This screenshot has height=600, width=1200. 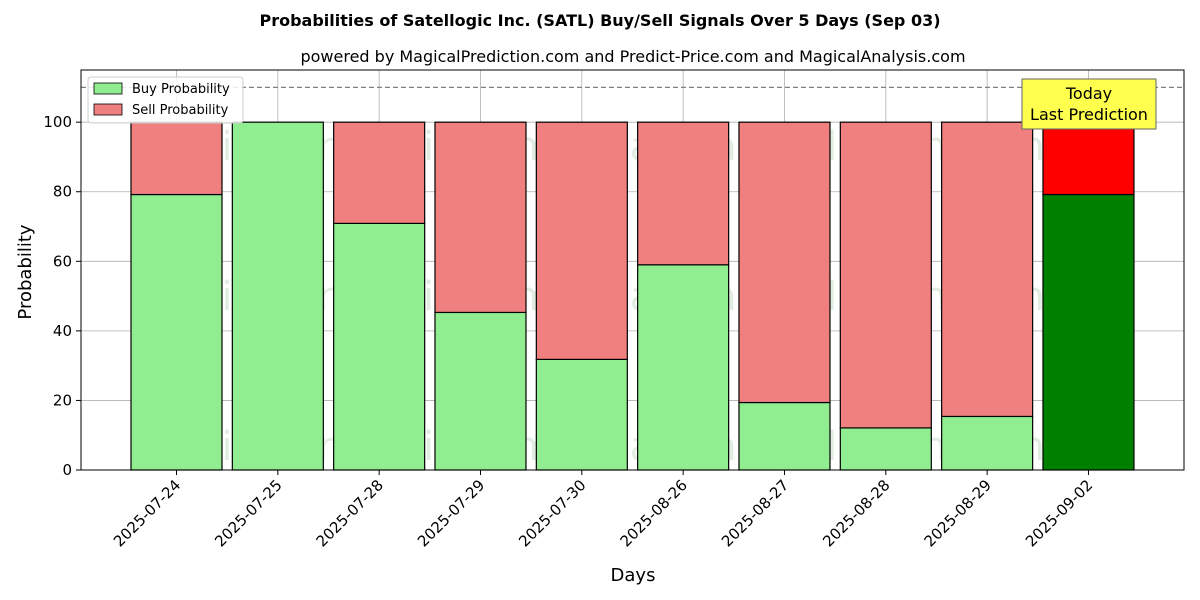 What do you see at coordinates (147, 513) in the screenshot?
I see `x-tick-label-2025-07-24: 2025-07-24` at bounding box center [147, 513].